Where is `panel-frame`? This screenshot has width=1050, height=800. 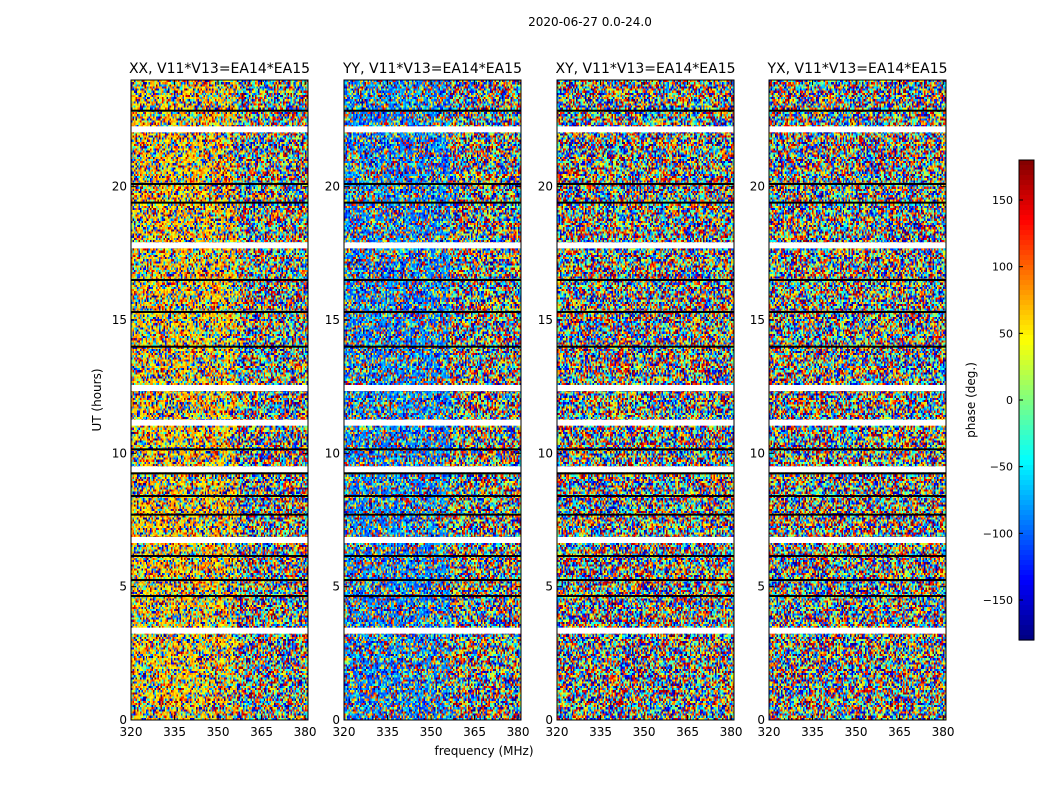 panel-frame is located at coordinates (857, 400).